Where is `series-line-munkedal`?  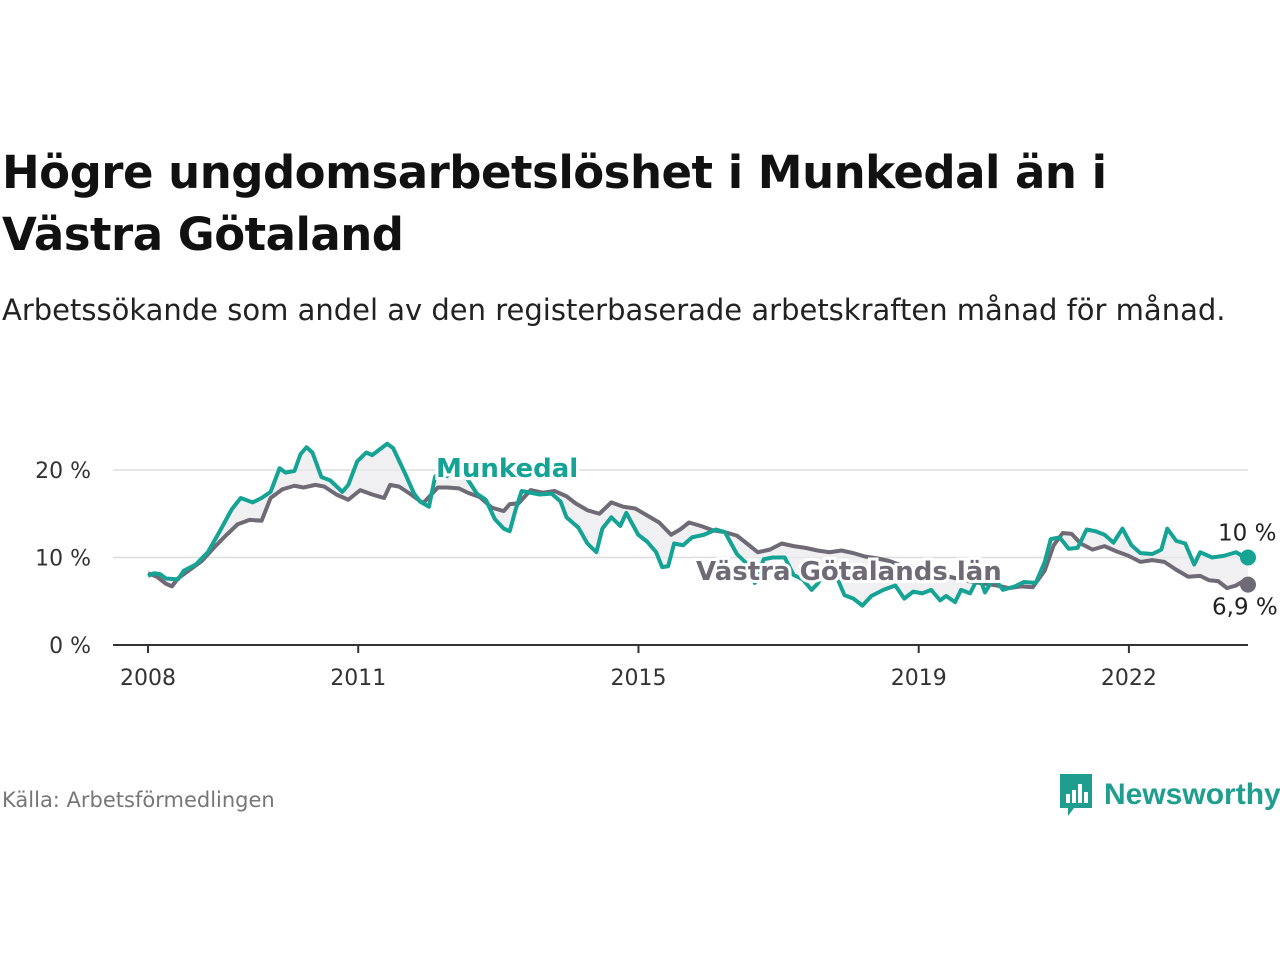 series-line-munkedal is located at coordinates (698, 524).